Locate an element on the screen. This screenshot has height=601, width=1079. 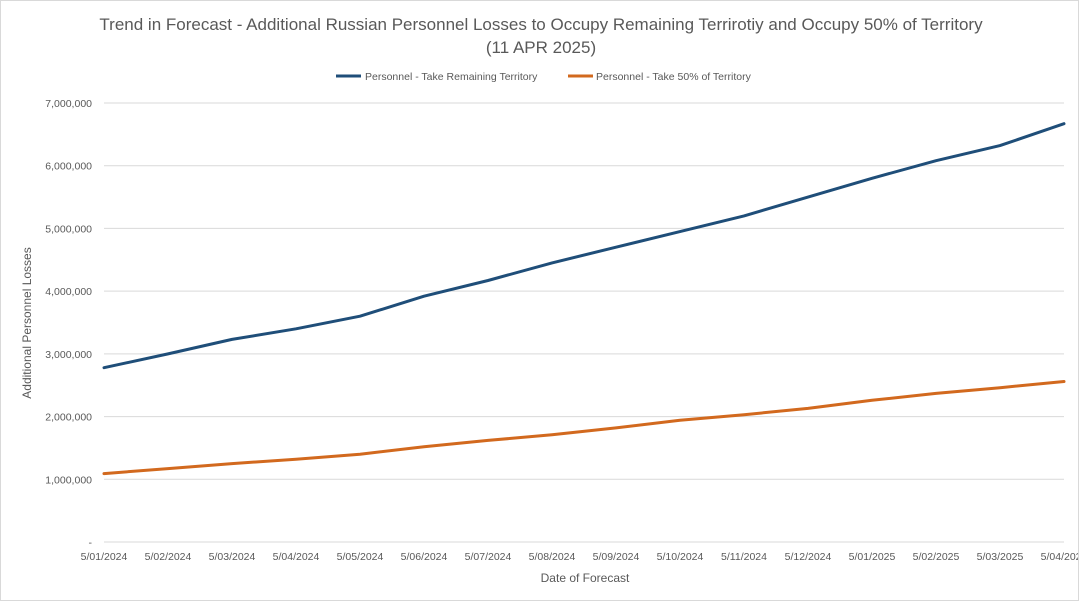
x-tick-label: 5/03/2025 is located at coordinates (1000, 557).